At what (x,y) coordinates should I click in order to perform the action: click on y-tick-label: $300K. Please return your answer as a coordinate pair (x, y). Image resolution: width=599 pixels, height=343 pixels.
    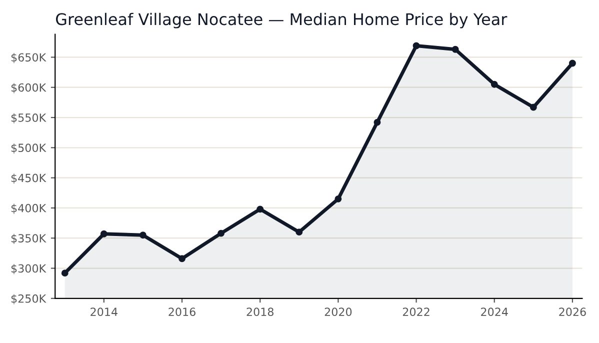
    Looking at the image, I should click on (28, 269).